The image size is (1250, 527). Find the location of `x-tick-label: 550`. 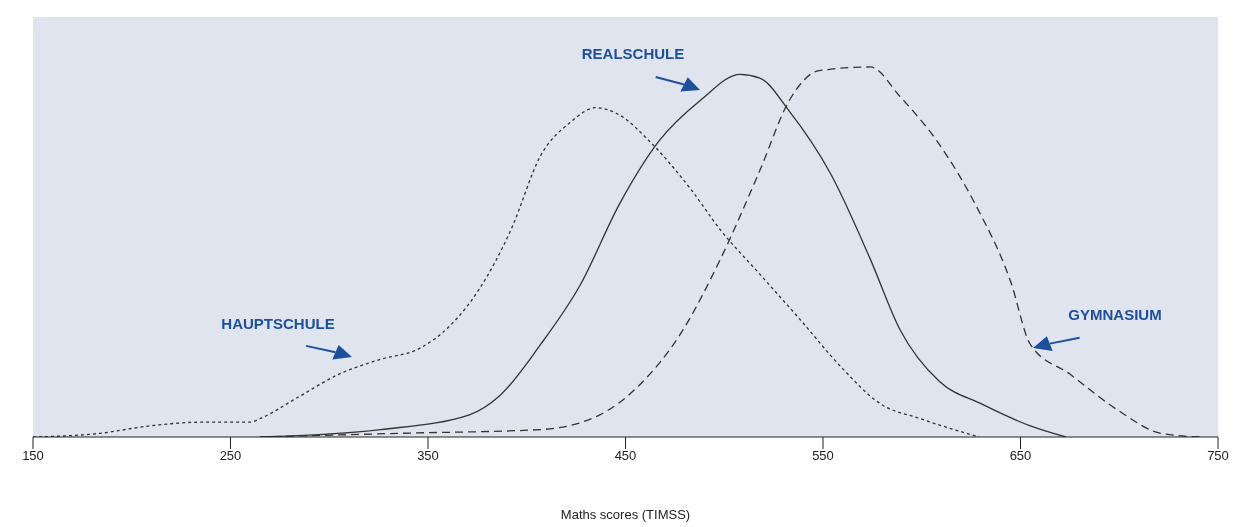

x-tick-label: 550 is located at coordinates (823, 456).